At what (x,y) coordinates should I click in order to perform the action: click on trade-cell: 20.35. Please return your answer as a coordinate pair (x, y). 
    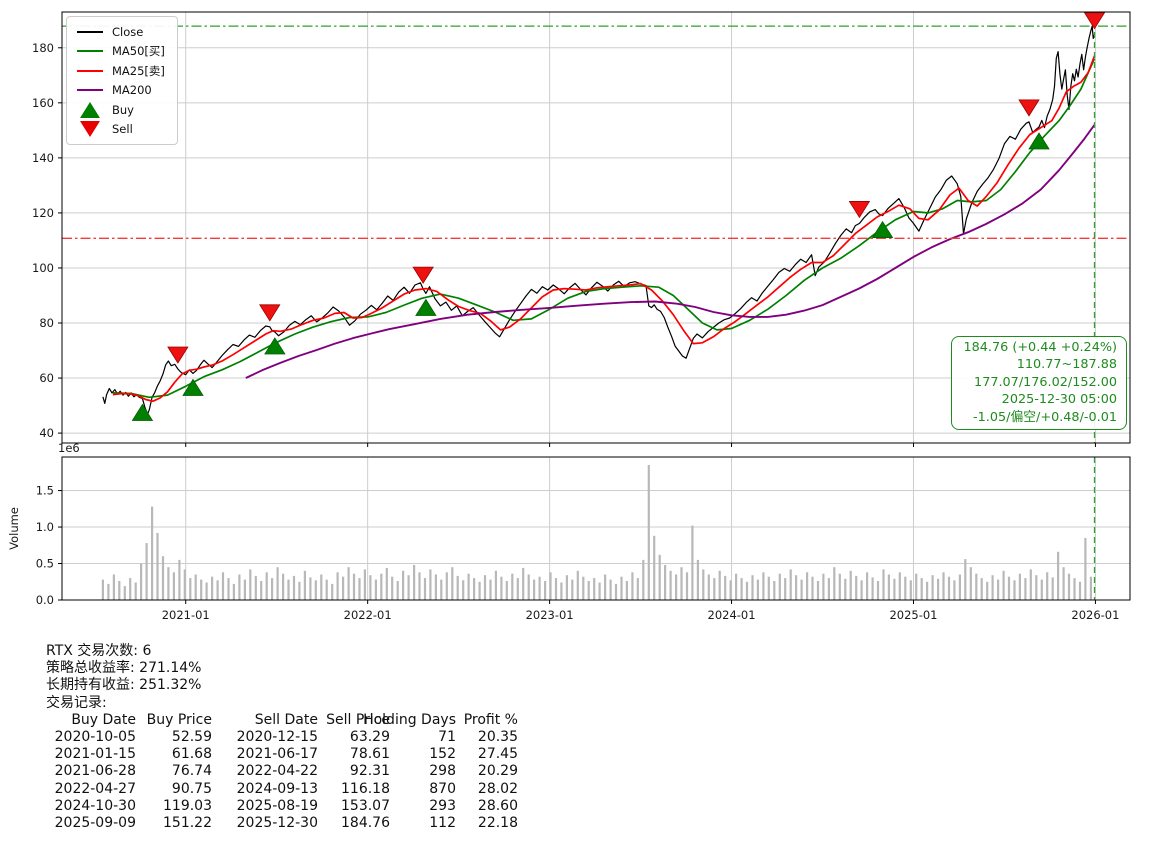
    Looking at the image, I should click on (497, 737).